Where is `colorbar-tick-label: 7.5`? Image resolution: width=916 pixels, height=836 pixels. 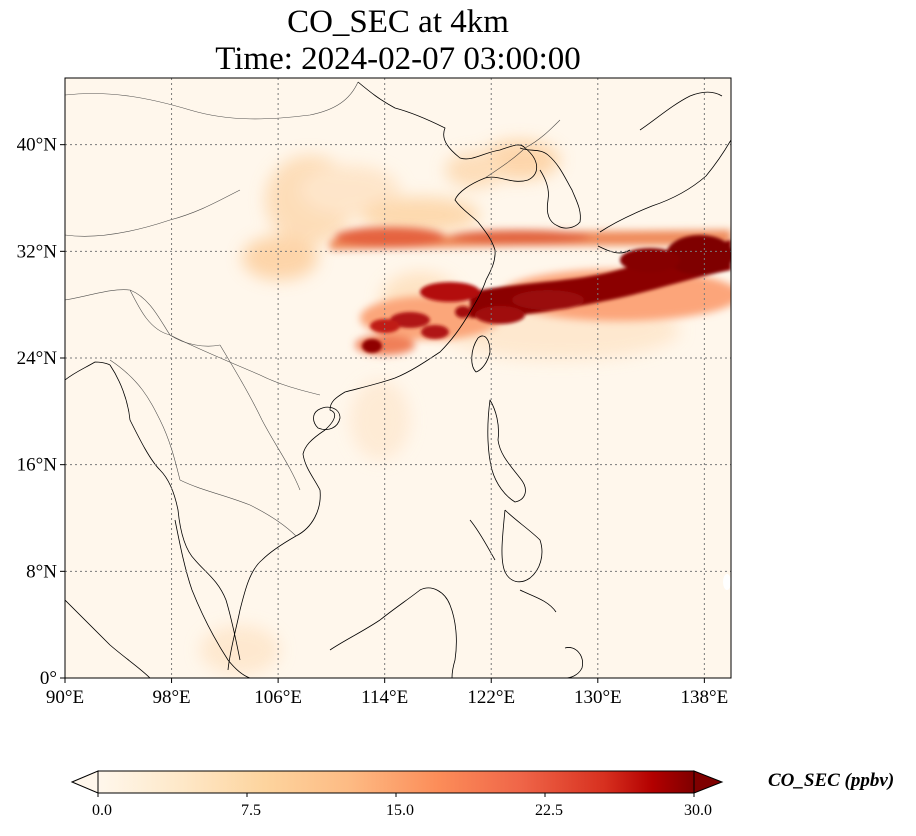
colorbar-tick-label: 7.5 is located at coordinates (251, 810).